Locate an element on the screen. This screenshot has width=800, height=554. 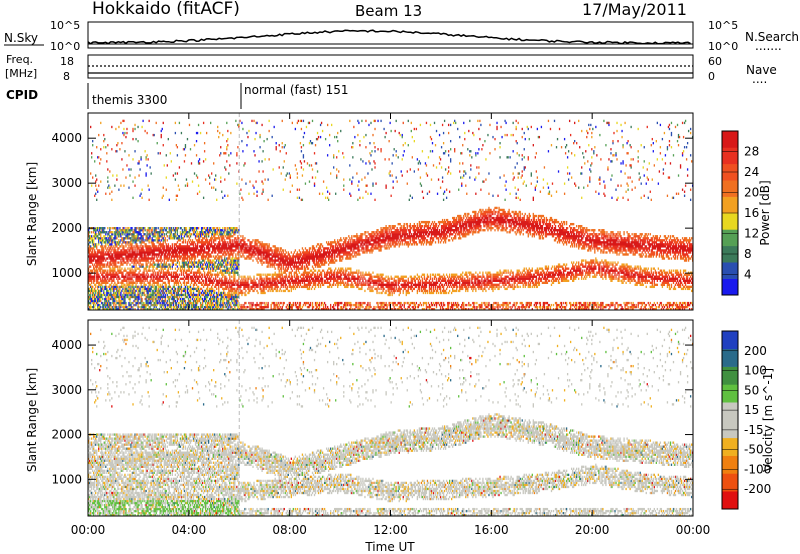
nave-right-tick-bottom: 0 is located at coordinates (711, 76).